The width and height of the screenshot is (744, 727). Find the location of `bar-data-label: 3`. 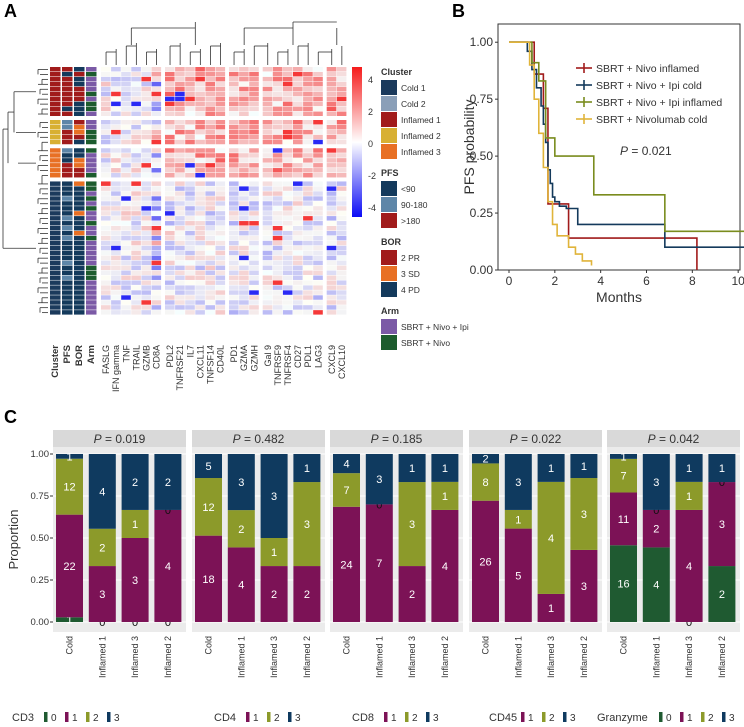

bar-data-label: 3 is located at coordinates (379, 480).